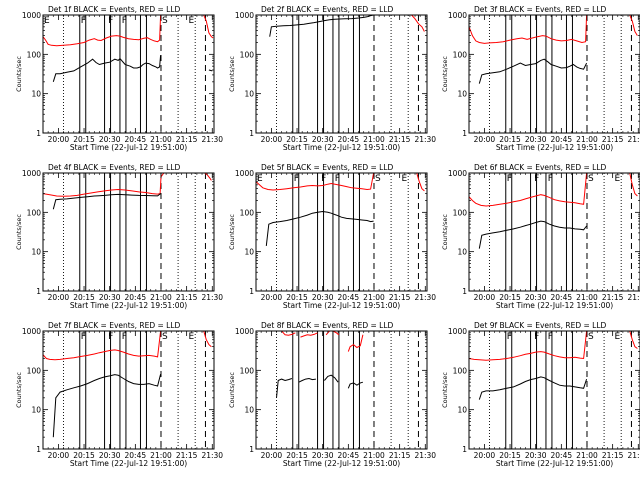  Describe the element at coordinates (540, 325) in the screenshot. I see `panel-title: Det 9f BLACK = Events, RED = LLD` at that location.